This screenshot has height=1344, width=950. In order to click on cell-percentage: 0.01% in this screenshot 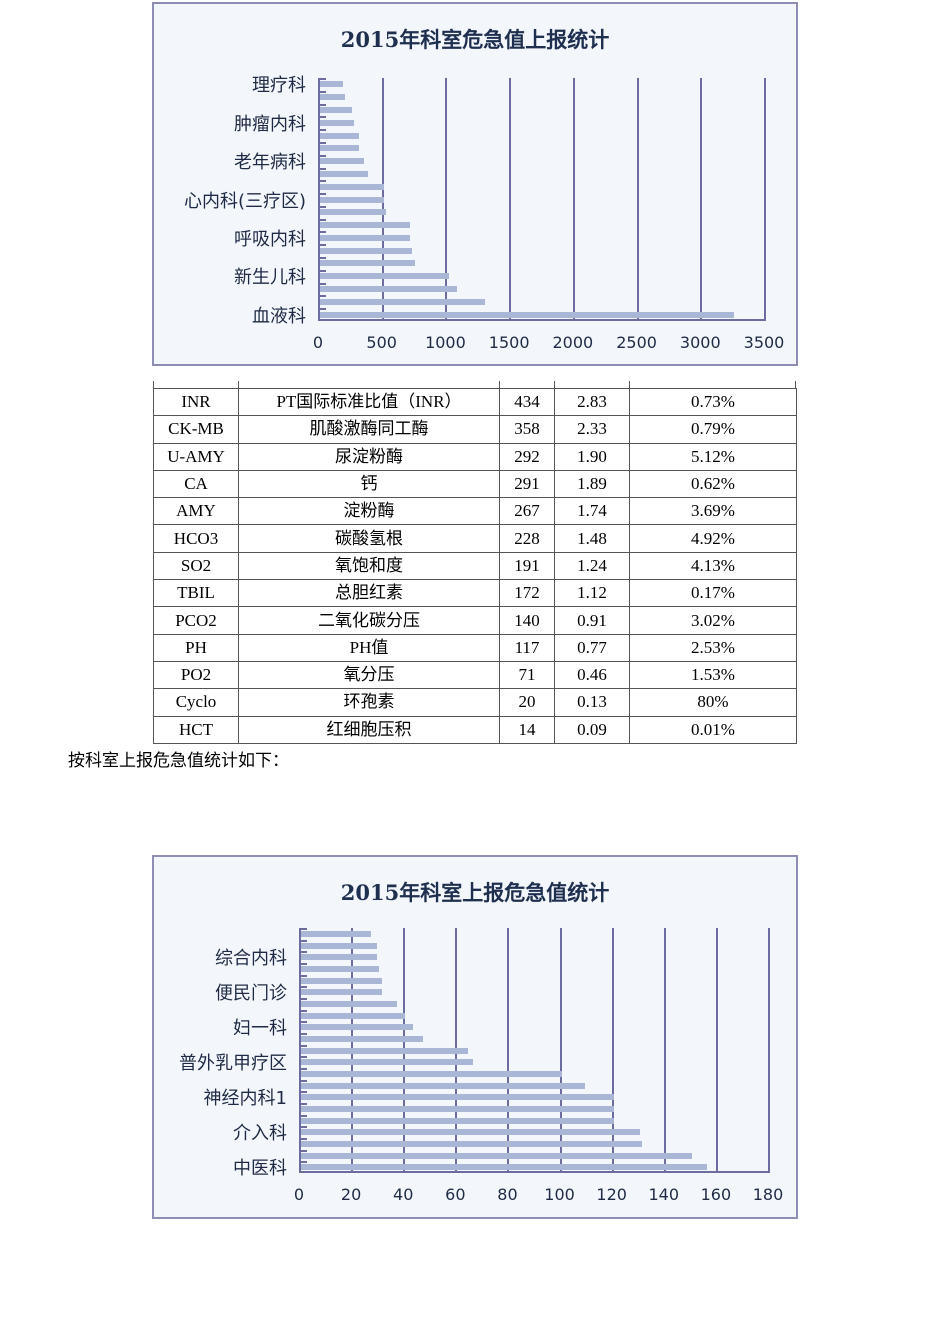, I will do `click(713, 729)`.